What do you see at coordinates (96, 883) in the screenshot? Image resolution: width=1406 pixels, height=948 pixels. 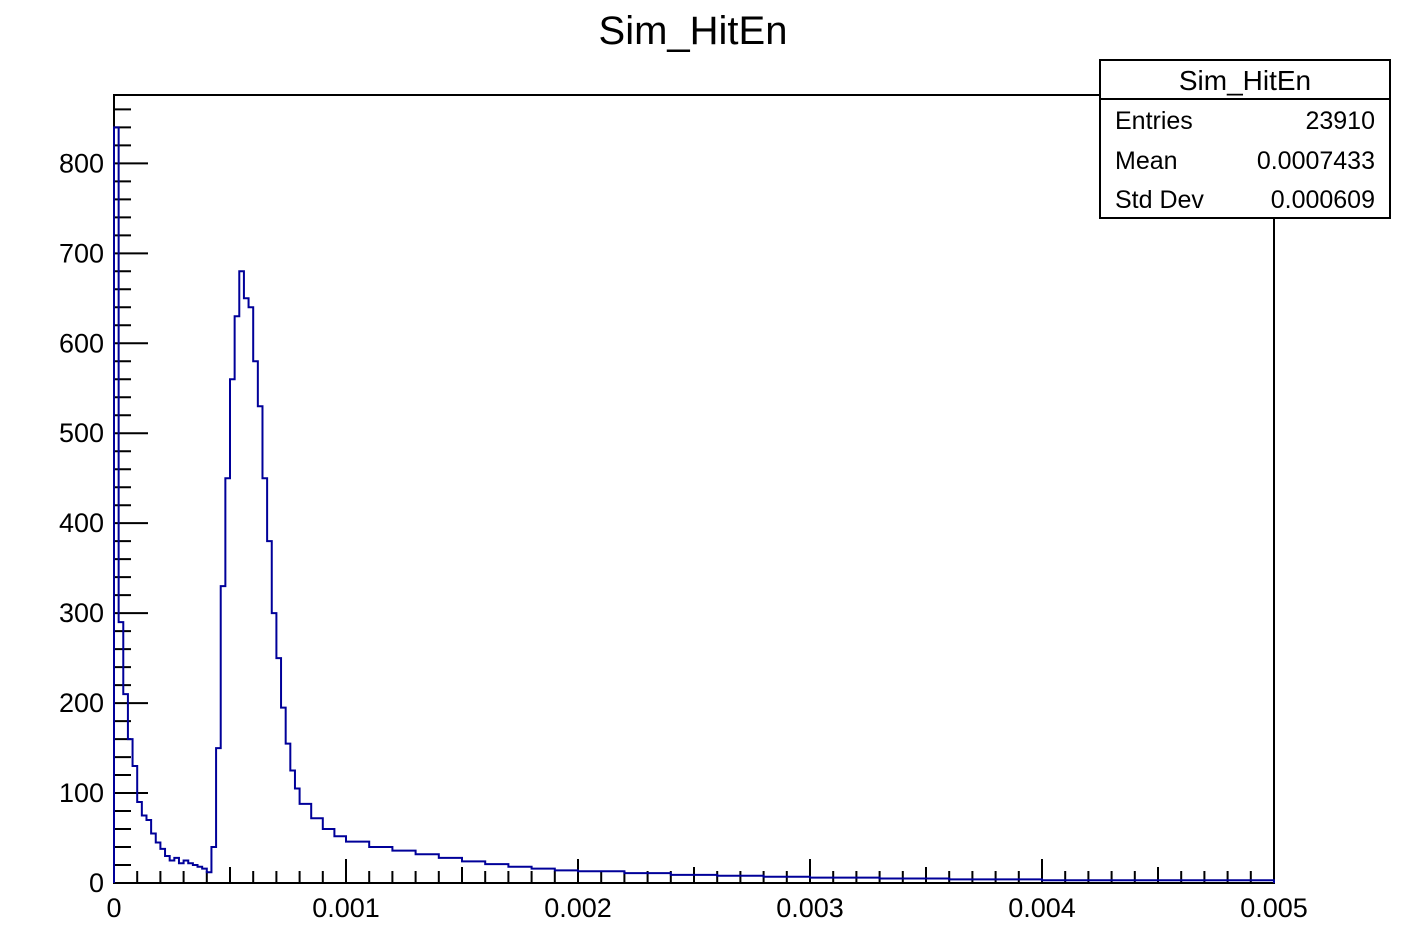 I see `y-tick-label: 0` at bounding box center [96, 883].